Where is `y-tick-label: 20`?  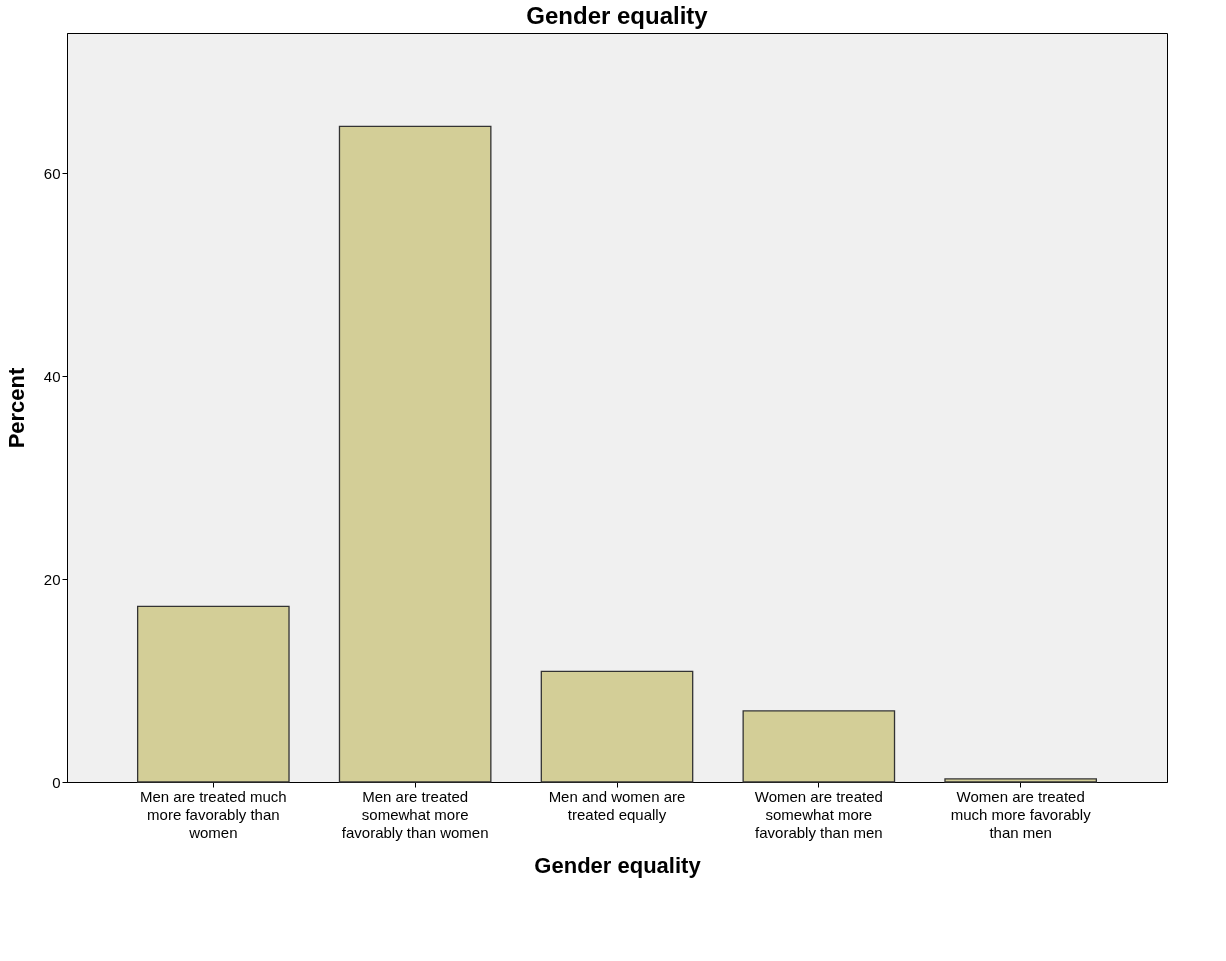
y-tick-label: 20 is located at coordinates (52, 579).